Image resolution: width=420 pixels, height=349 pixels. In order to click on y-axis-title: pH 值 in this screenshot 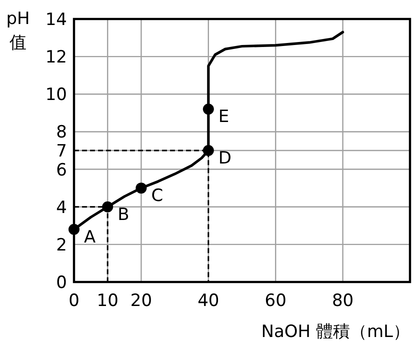, I will do `click(18, 31)`.